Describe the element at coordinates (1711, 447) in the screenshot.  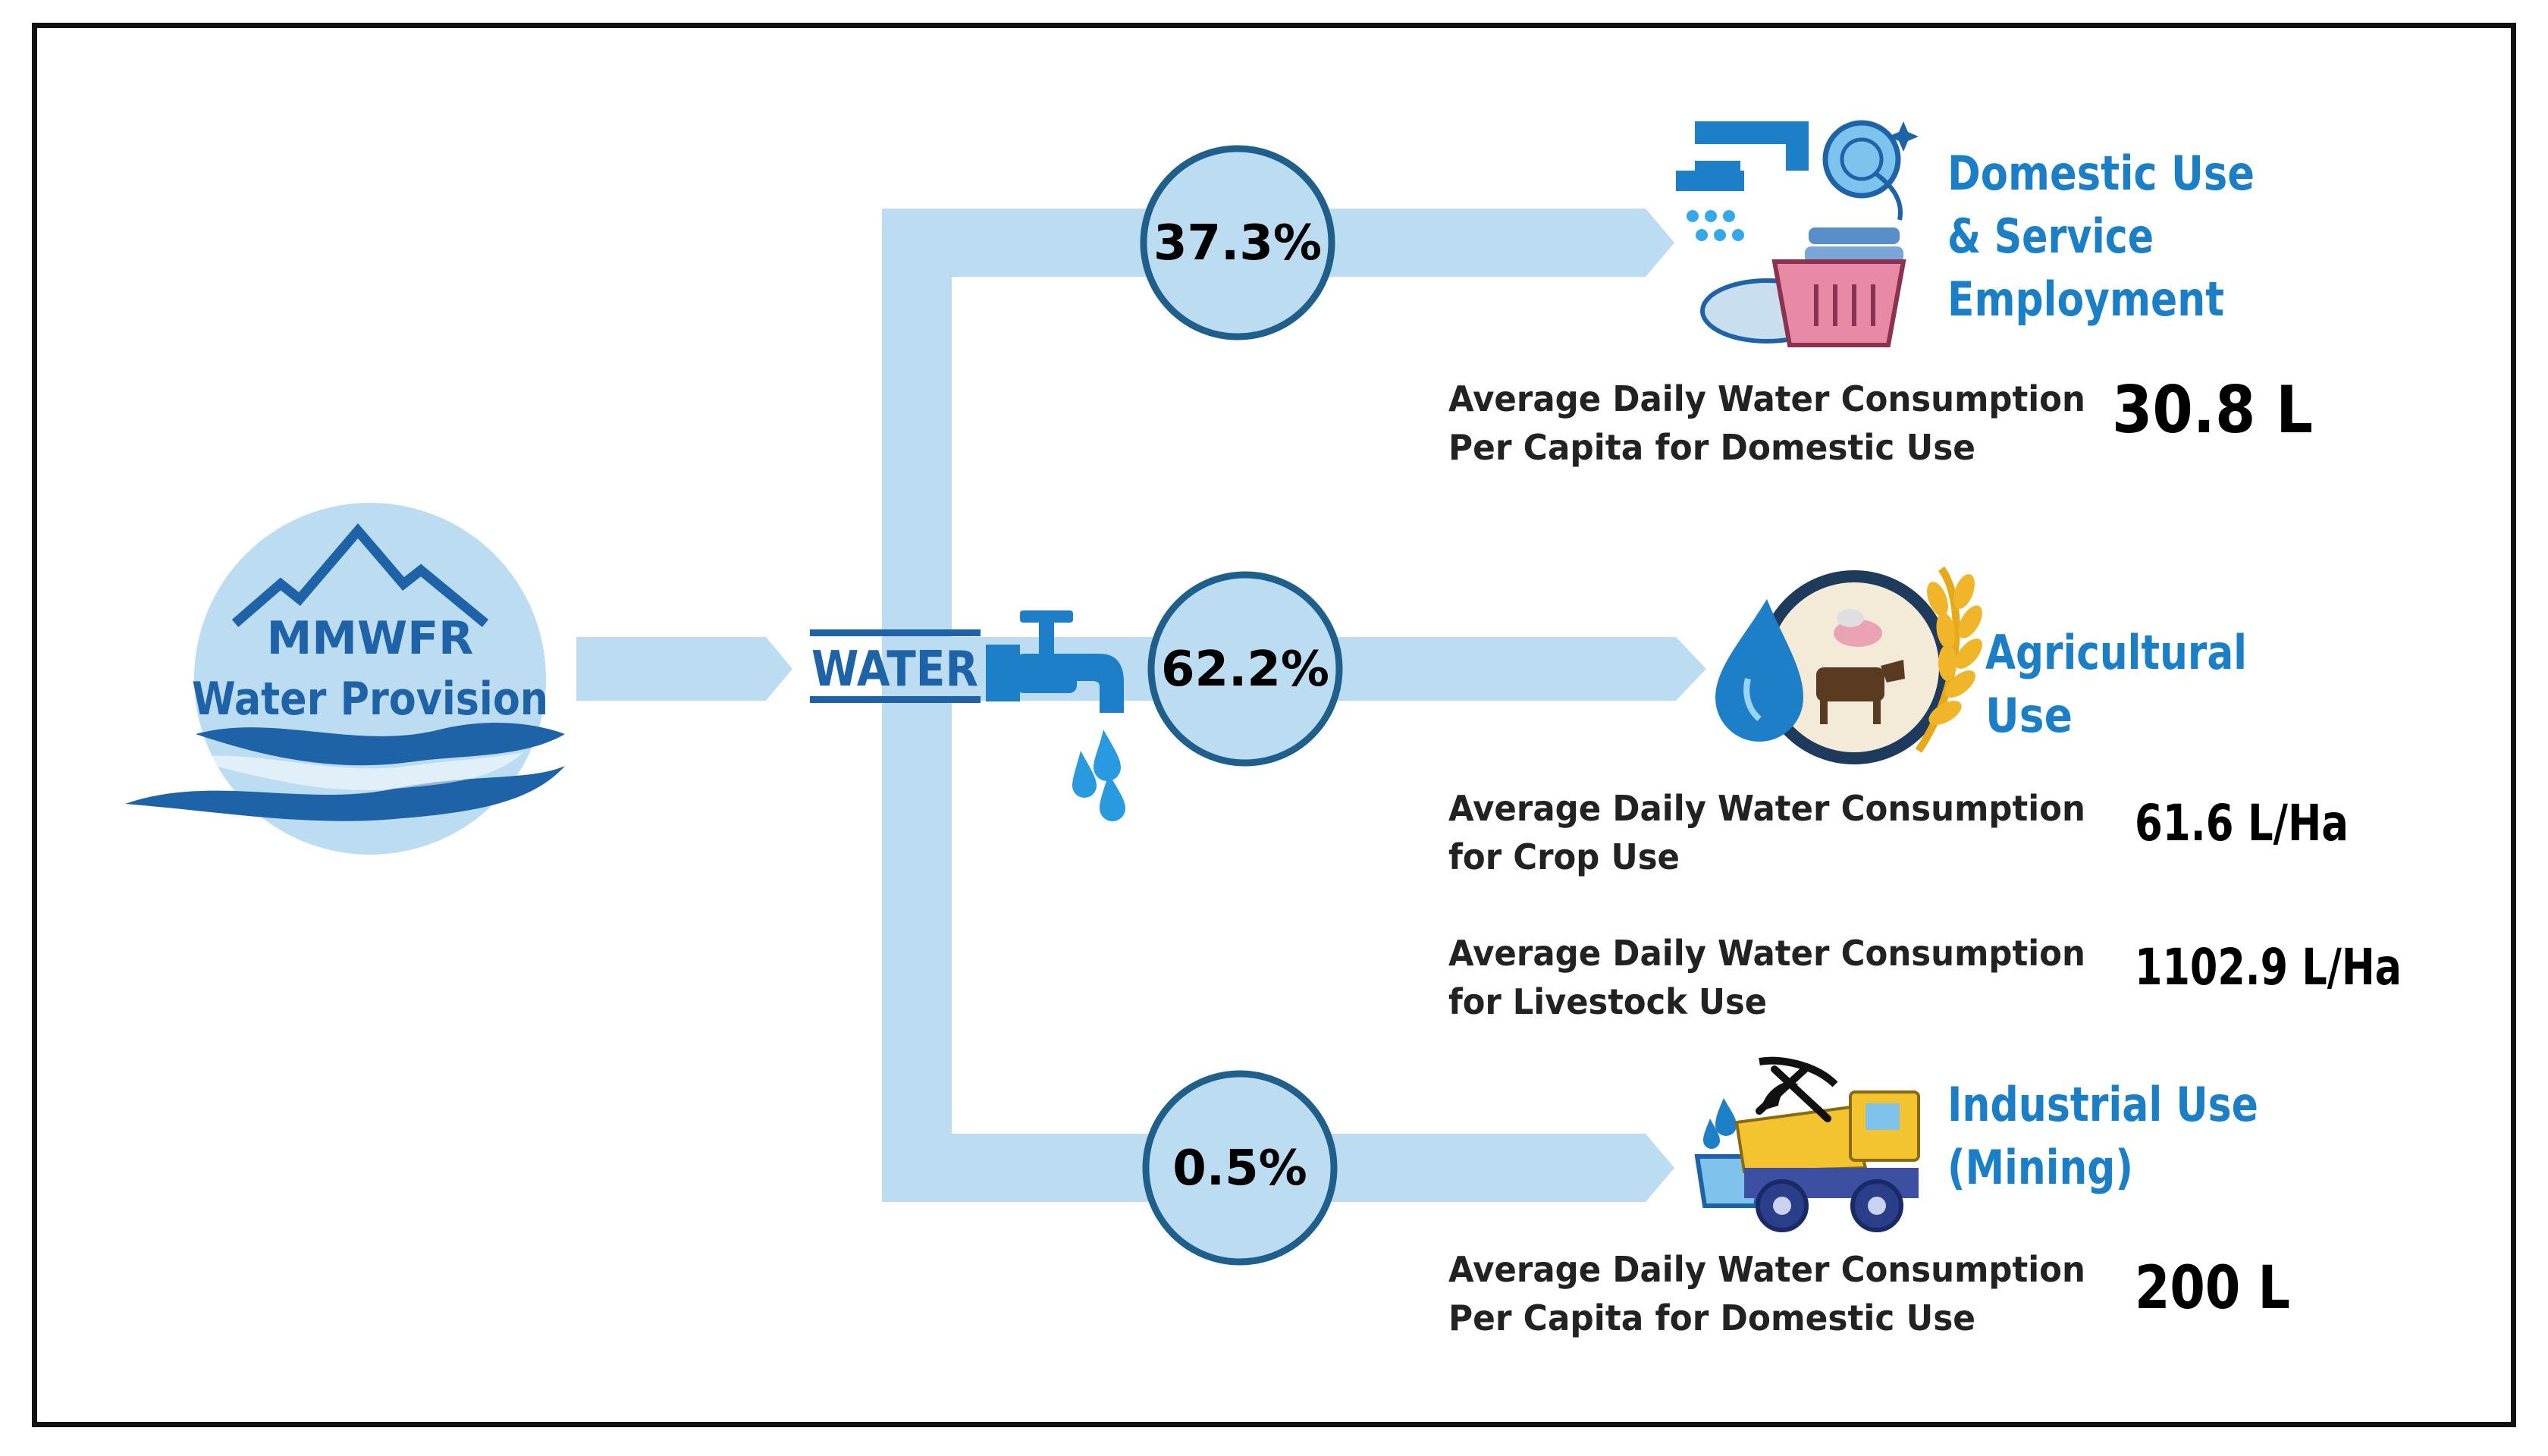
I see `metric-domestic-desc-line2: Per Capita for Domestic Use` at that location.